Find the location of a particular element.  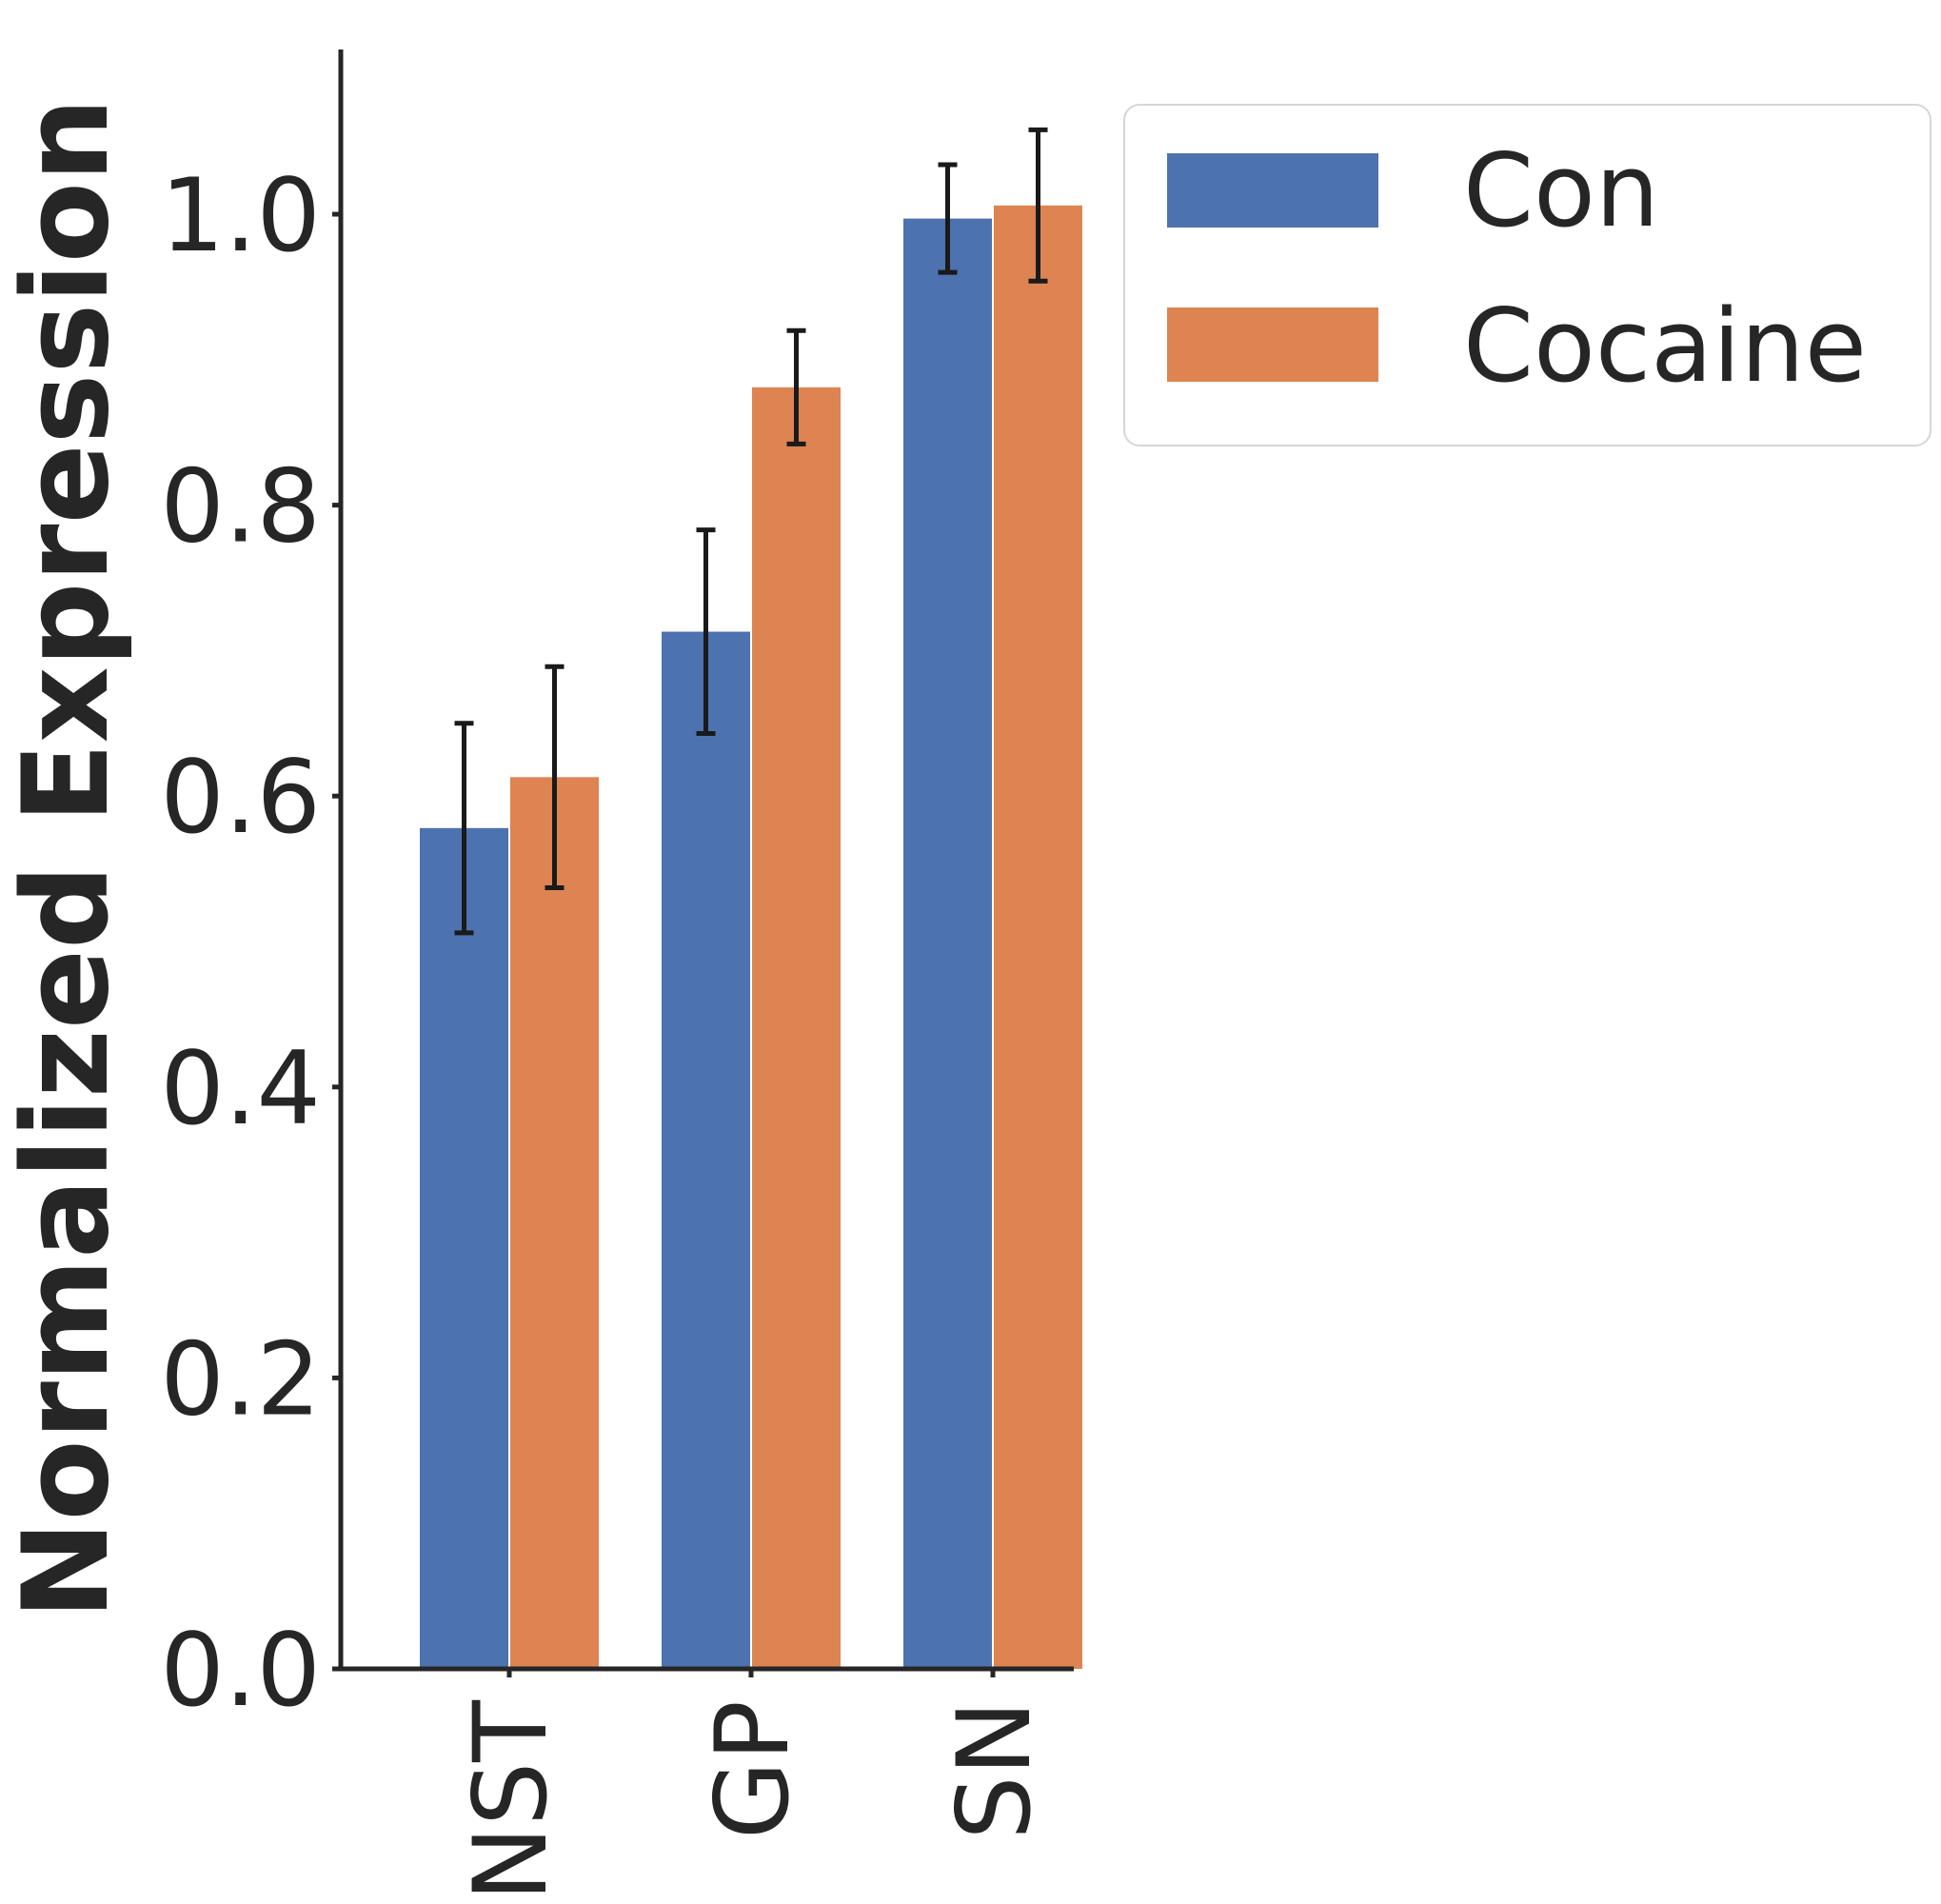

error-bar-con-sn is located at coordinates (948, 218).